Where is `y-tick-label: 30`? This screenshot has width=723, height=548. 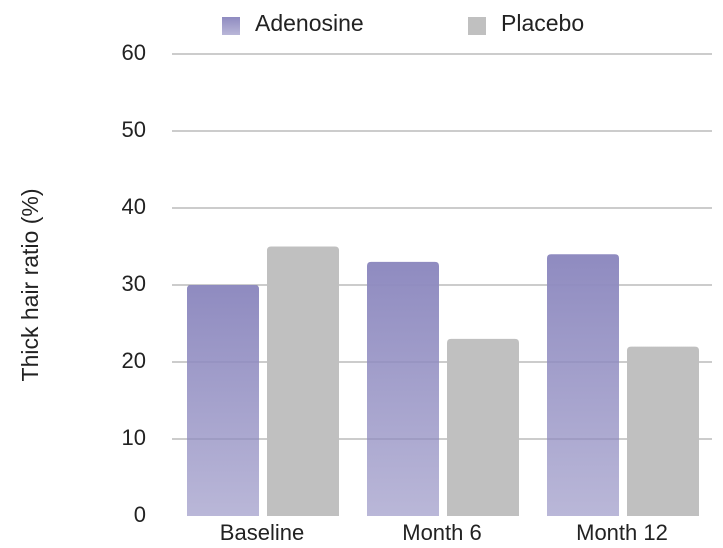 y-tick-label: 30 is located at coordinates (134, 283).